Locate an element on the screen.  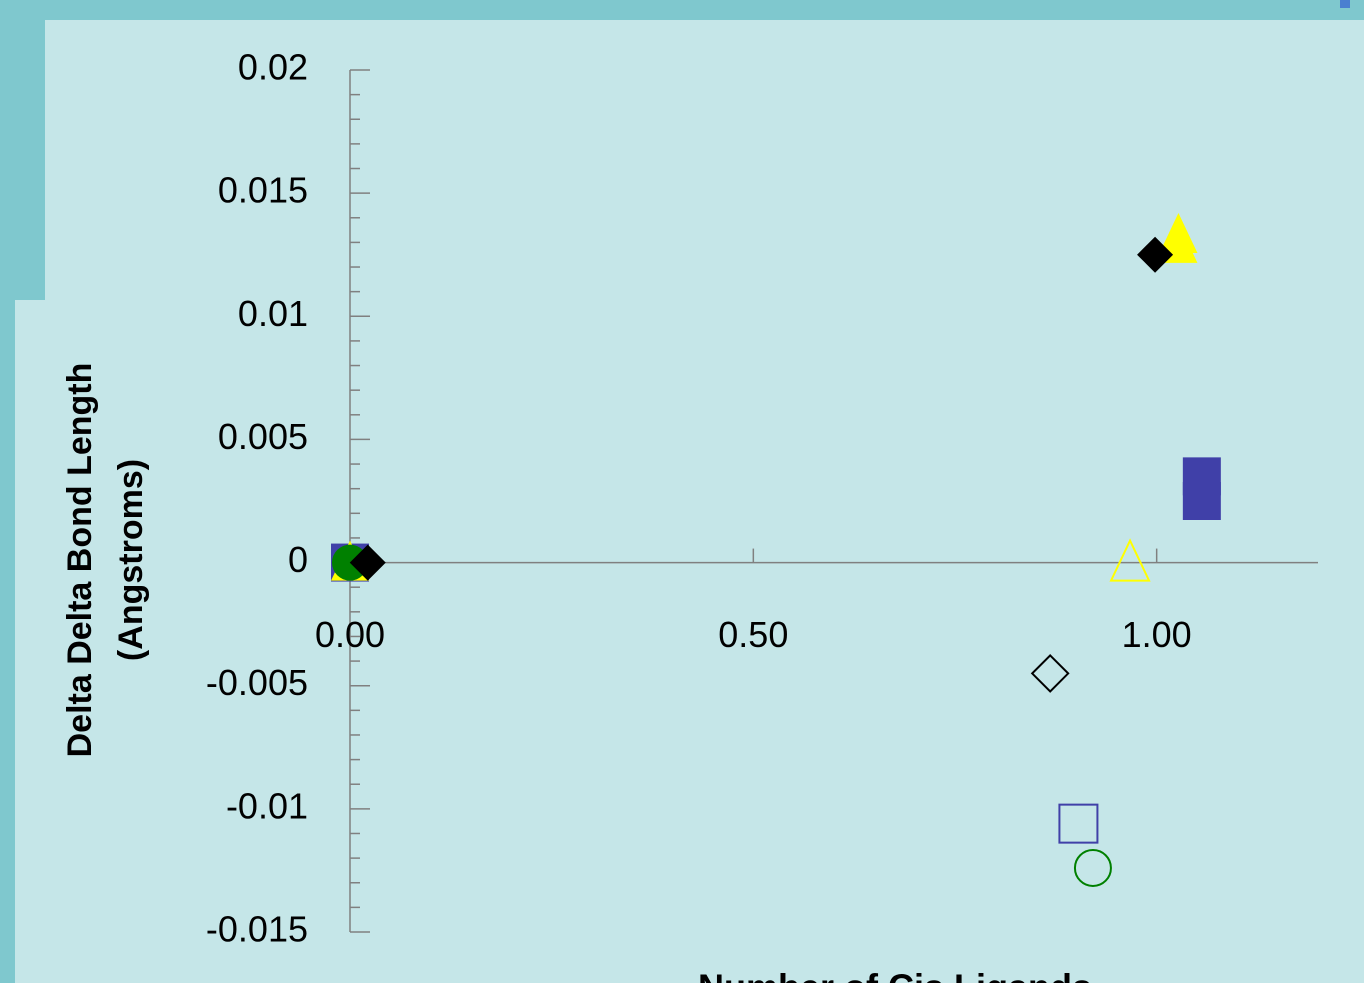
y-tick-label: -0.015 is located at coordinates (257, 929).